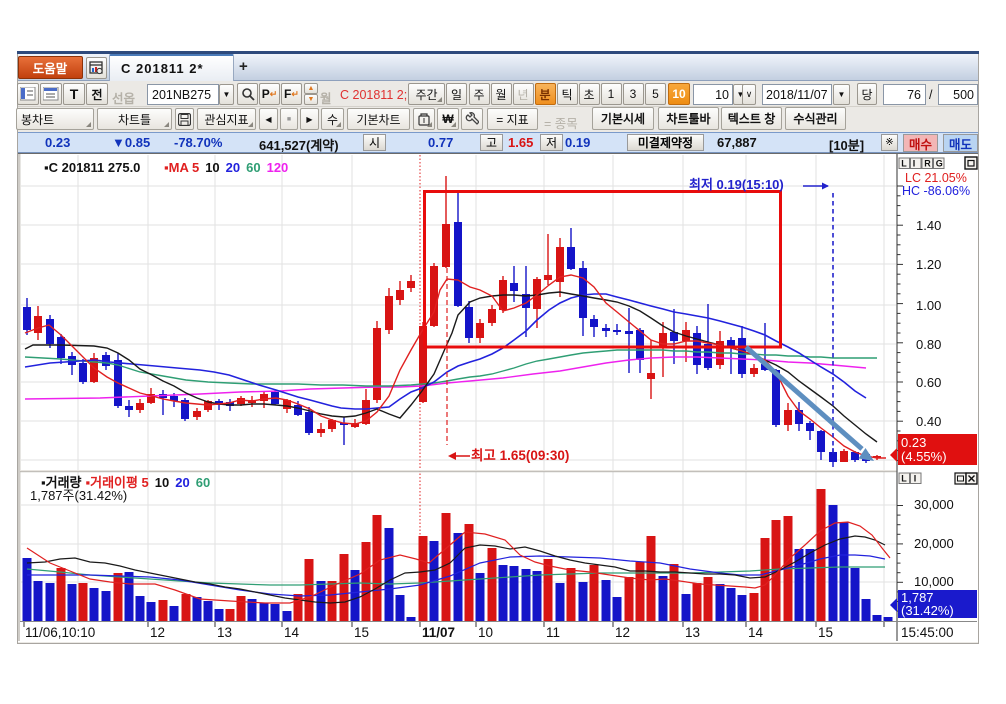  What do you see at coordinates (927, 164) in the screenshot?
I see `svg-text: R` at bounding box center [927, 164].